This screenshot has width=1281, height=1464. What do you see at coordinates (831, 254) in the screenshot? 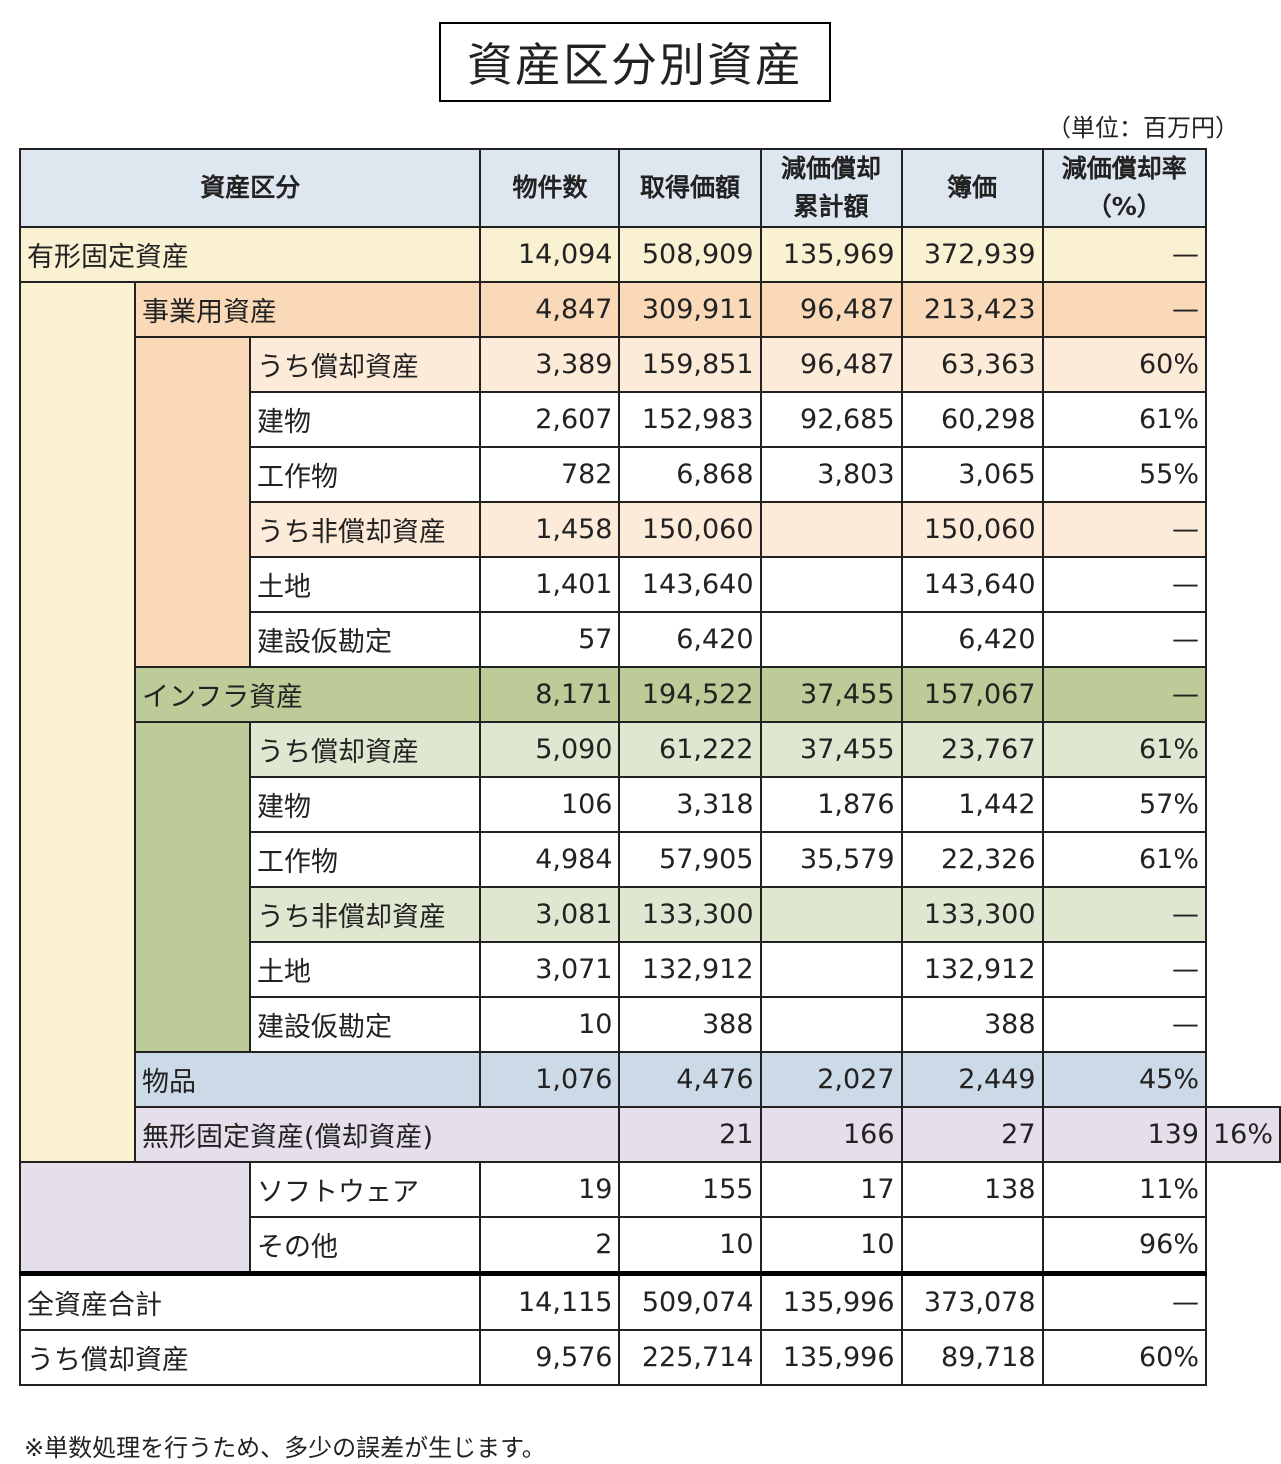
I see `cell-depreciation: 135,969` at bounding box center [831, 254].